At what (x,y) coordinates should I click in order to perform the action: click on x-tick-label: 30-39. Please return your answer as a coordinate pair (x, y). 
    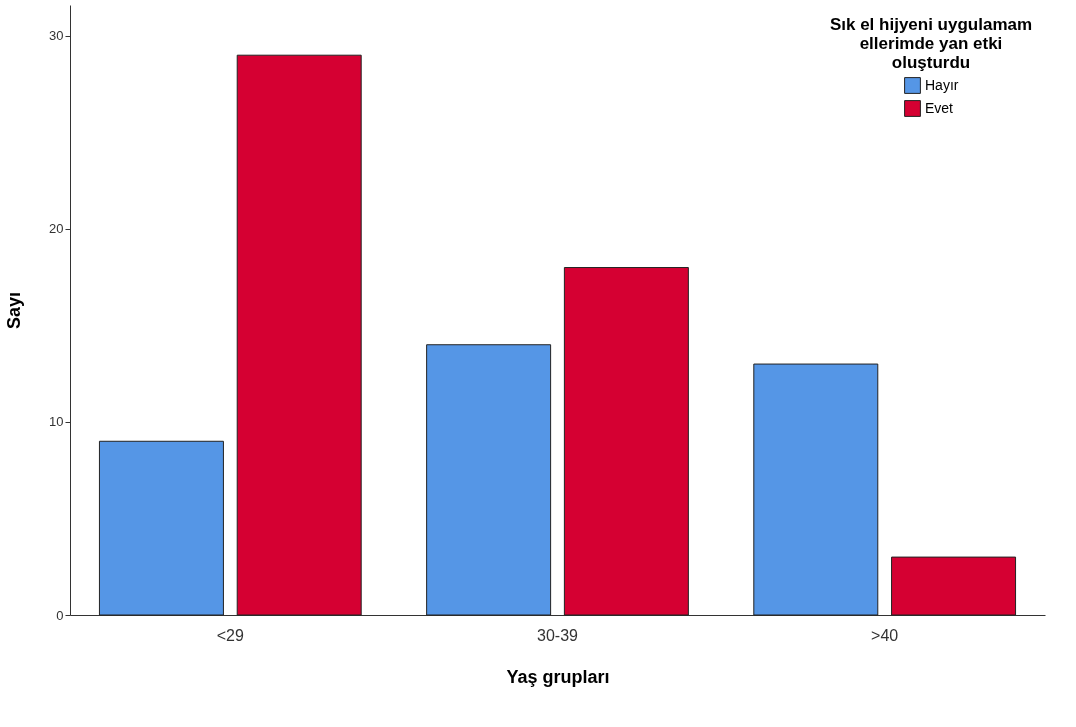
    Looking at the image, I should click on (558, 635).